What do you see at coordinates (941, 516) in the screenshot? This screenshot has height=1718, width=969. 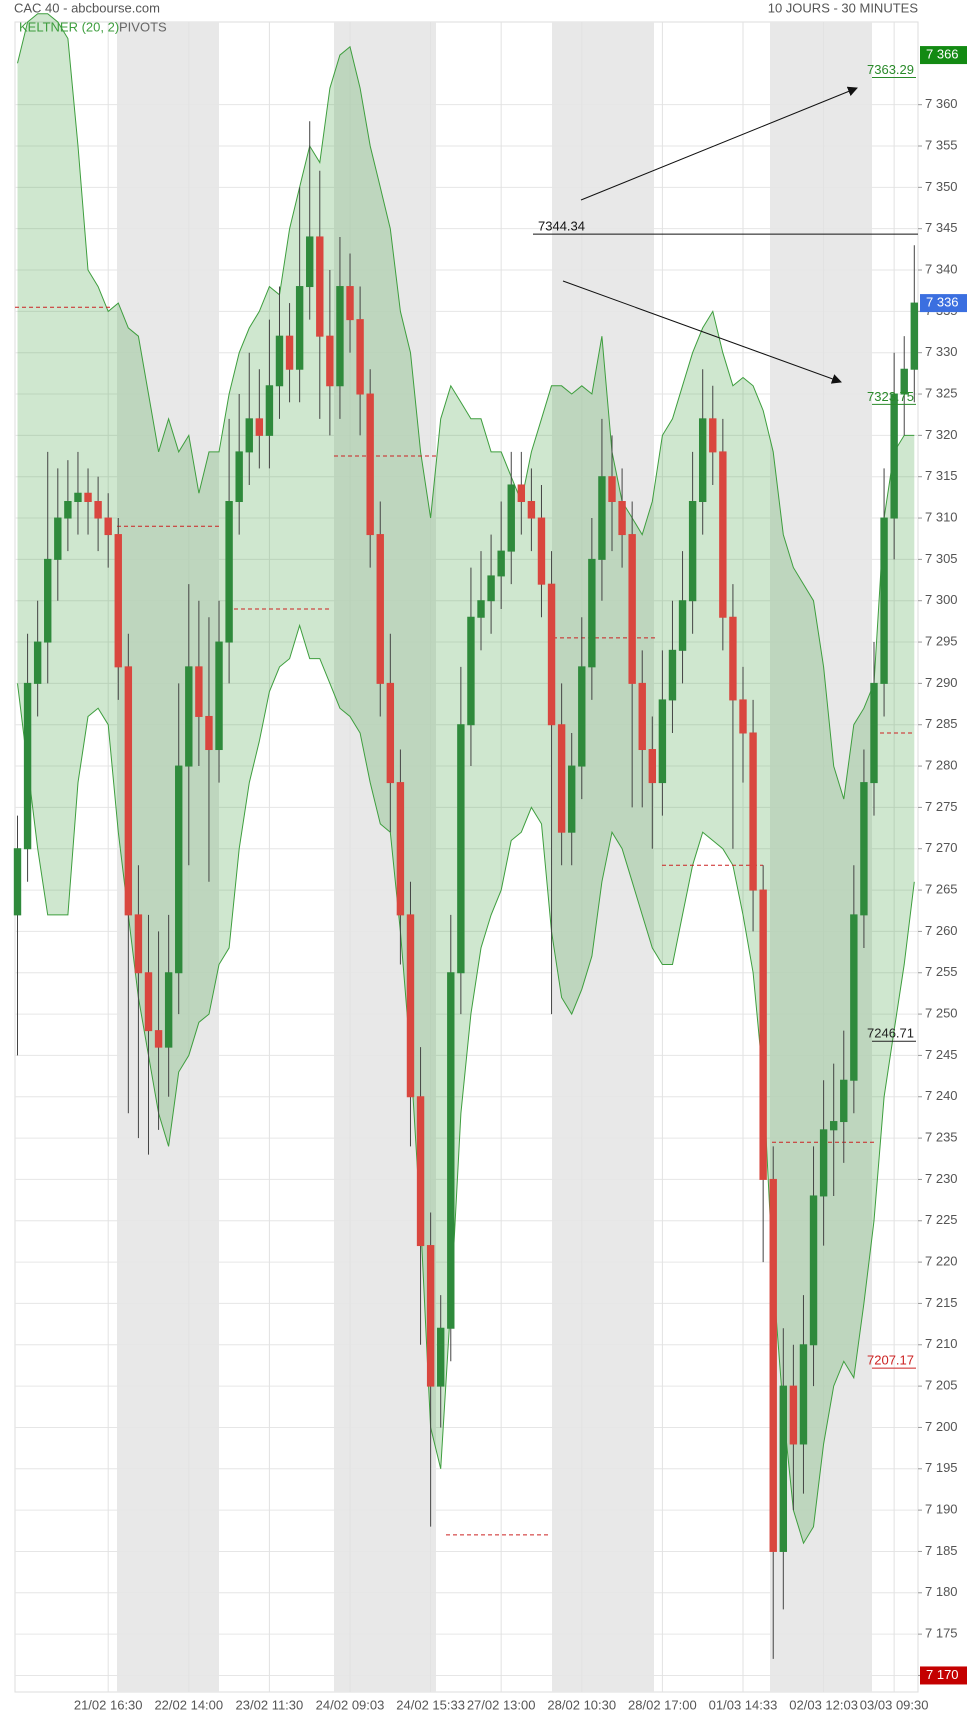 I see `y-tick-label: 7 310` at bounding box center [941, 516].